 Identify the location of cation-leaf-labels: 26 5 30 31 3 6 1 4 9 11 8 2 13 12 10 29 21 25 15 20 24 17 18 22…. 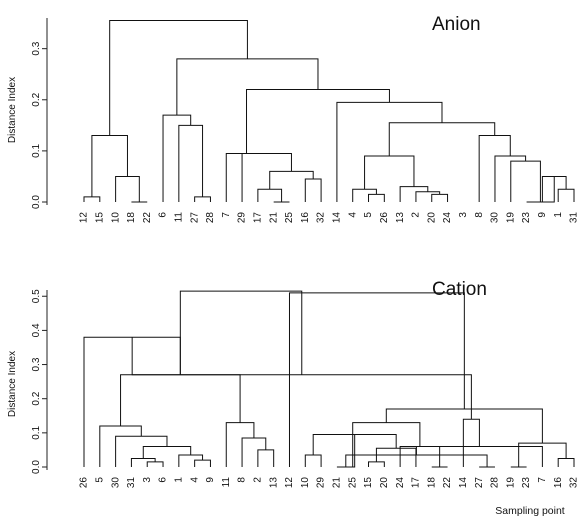
(329, 483).